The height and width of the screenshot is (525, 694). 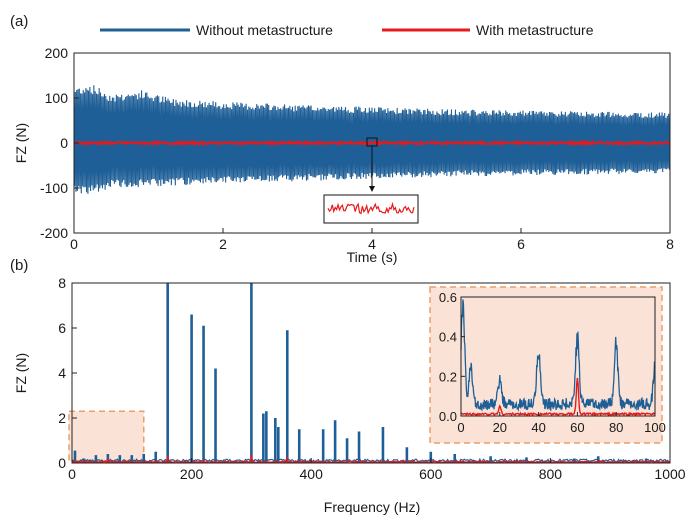 What do you see at coordinates (372, 244) in the screenshot?
I see `x-tick-label: 4` at bounding box center [372, 244].